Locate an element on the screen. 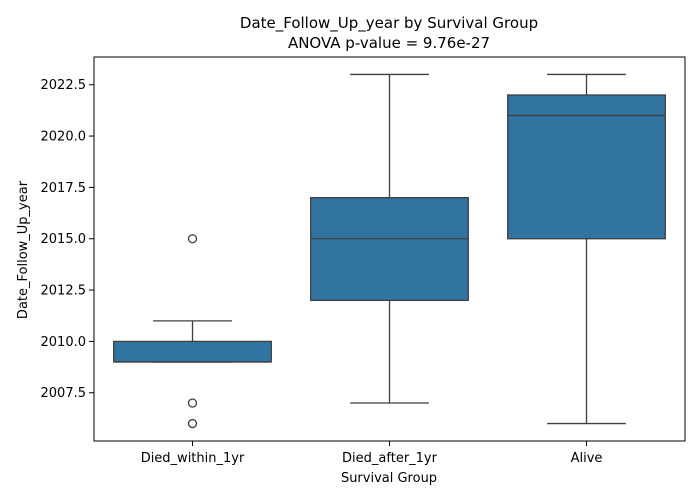  x-axis: Died_within_1yr Died_after_1yr Alive is located at coordinates (372, 453).